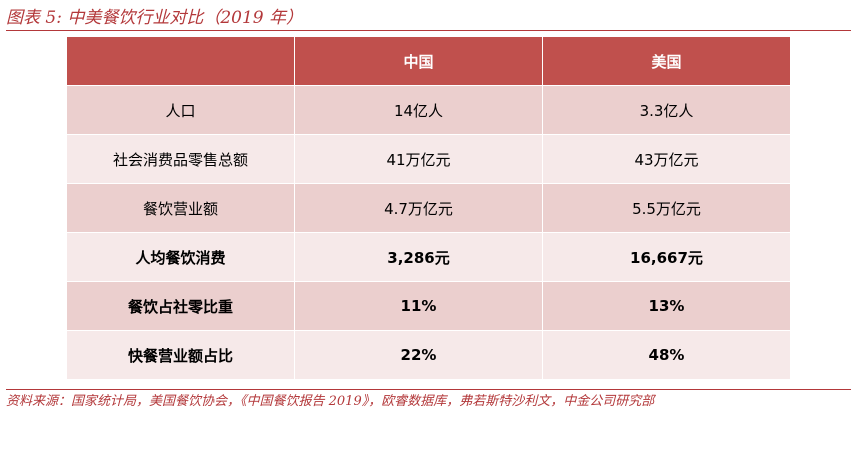 The height and width of the screenshot is (467, 857). I want to click on table-row: 社会消费品零售总额 41万亿元 43万亿元, so click(428, 159).